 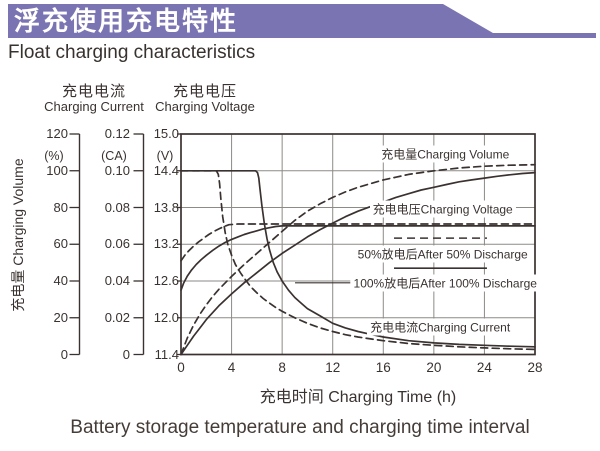 I want to click on volume-tick-label: 120, so click(x=57, y=133).